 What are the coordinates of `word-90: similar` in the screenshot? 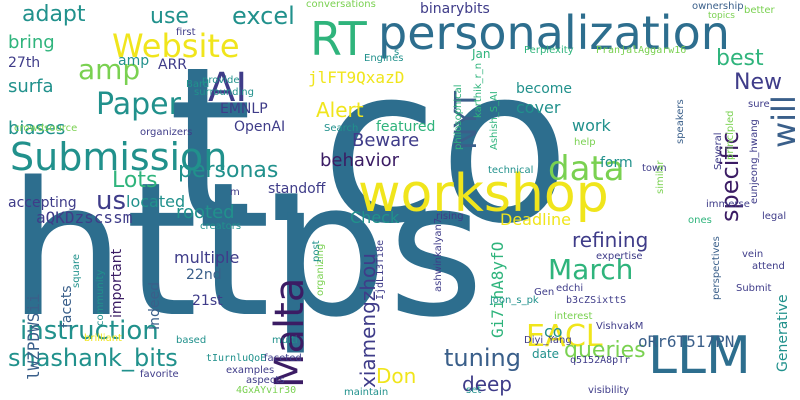 It's located at (660, 177).